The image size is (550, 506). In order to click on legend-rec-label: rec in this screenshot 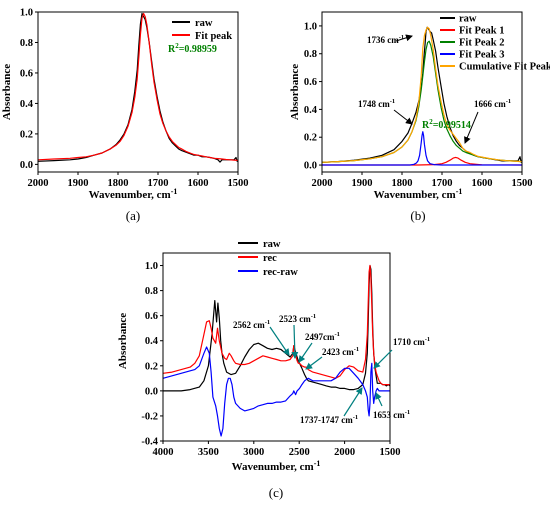, I will do `click(270, 258)`.